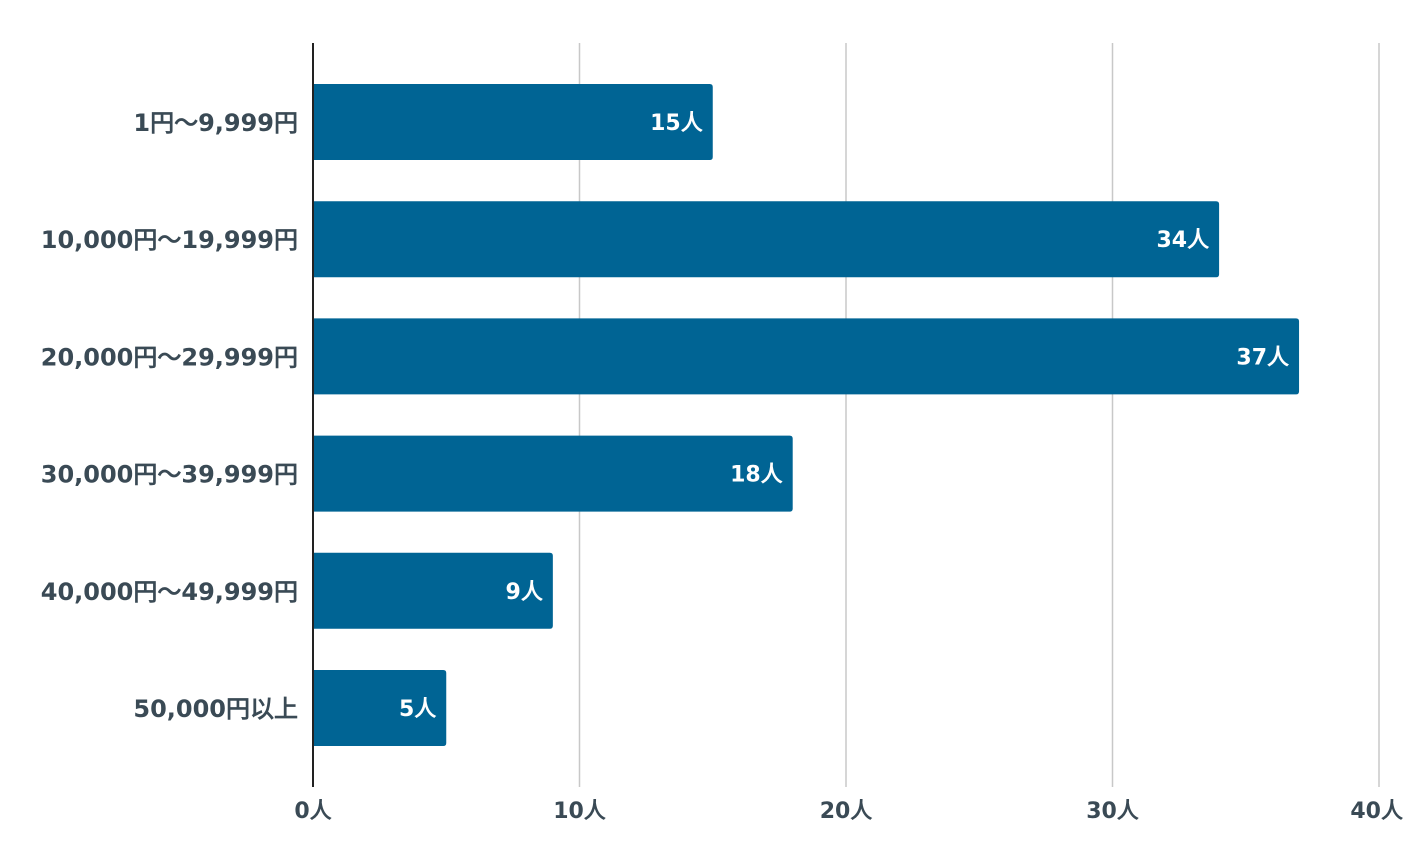  I want to click on x-tick-label: 40人, so click(1376, 811).